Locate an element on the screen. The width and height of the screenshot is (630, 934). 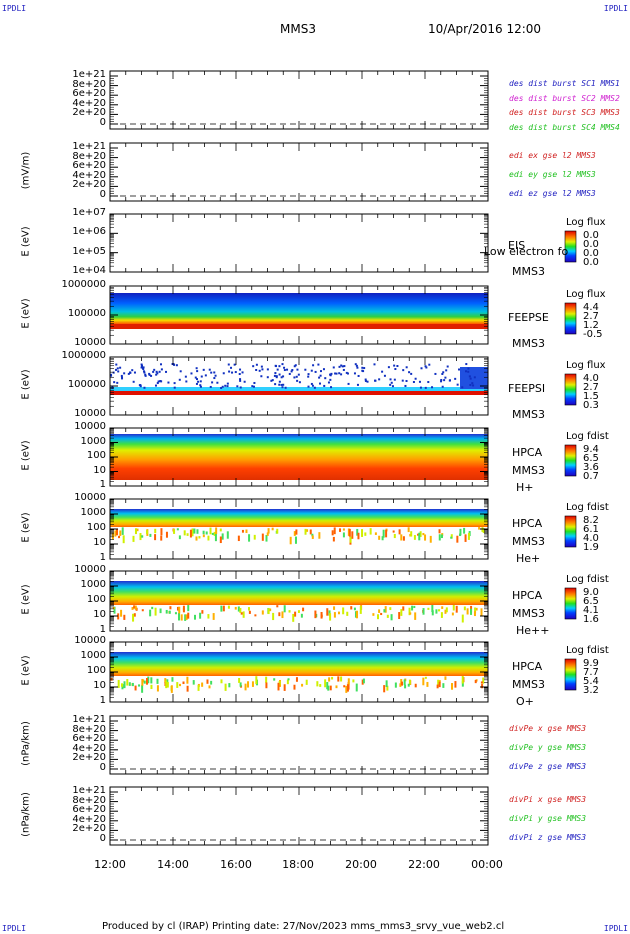
colorbar-value: 9.0 is located at coordinates (591, 592).